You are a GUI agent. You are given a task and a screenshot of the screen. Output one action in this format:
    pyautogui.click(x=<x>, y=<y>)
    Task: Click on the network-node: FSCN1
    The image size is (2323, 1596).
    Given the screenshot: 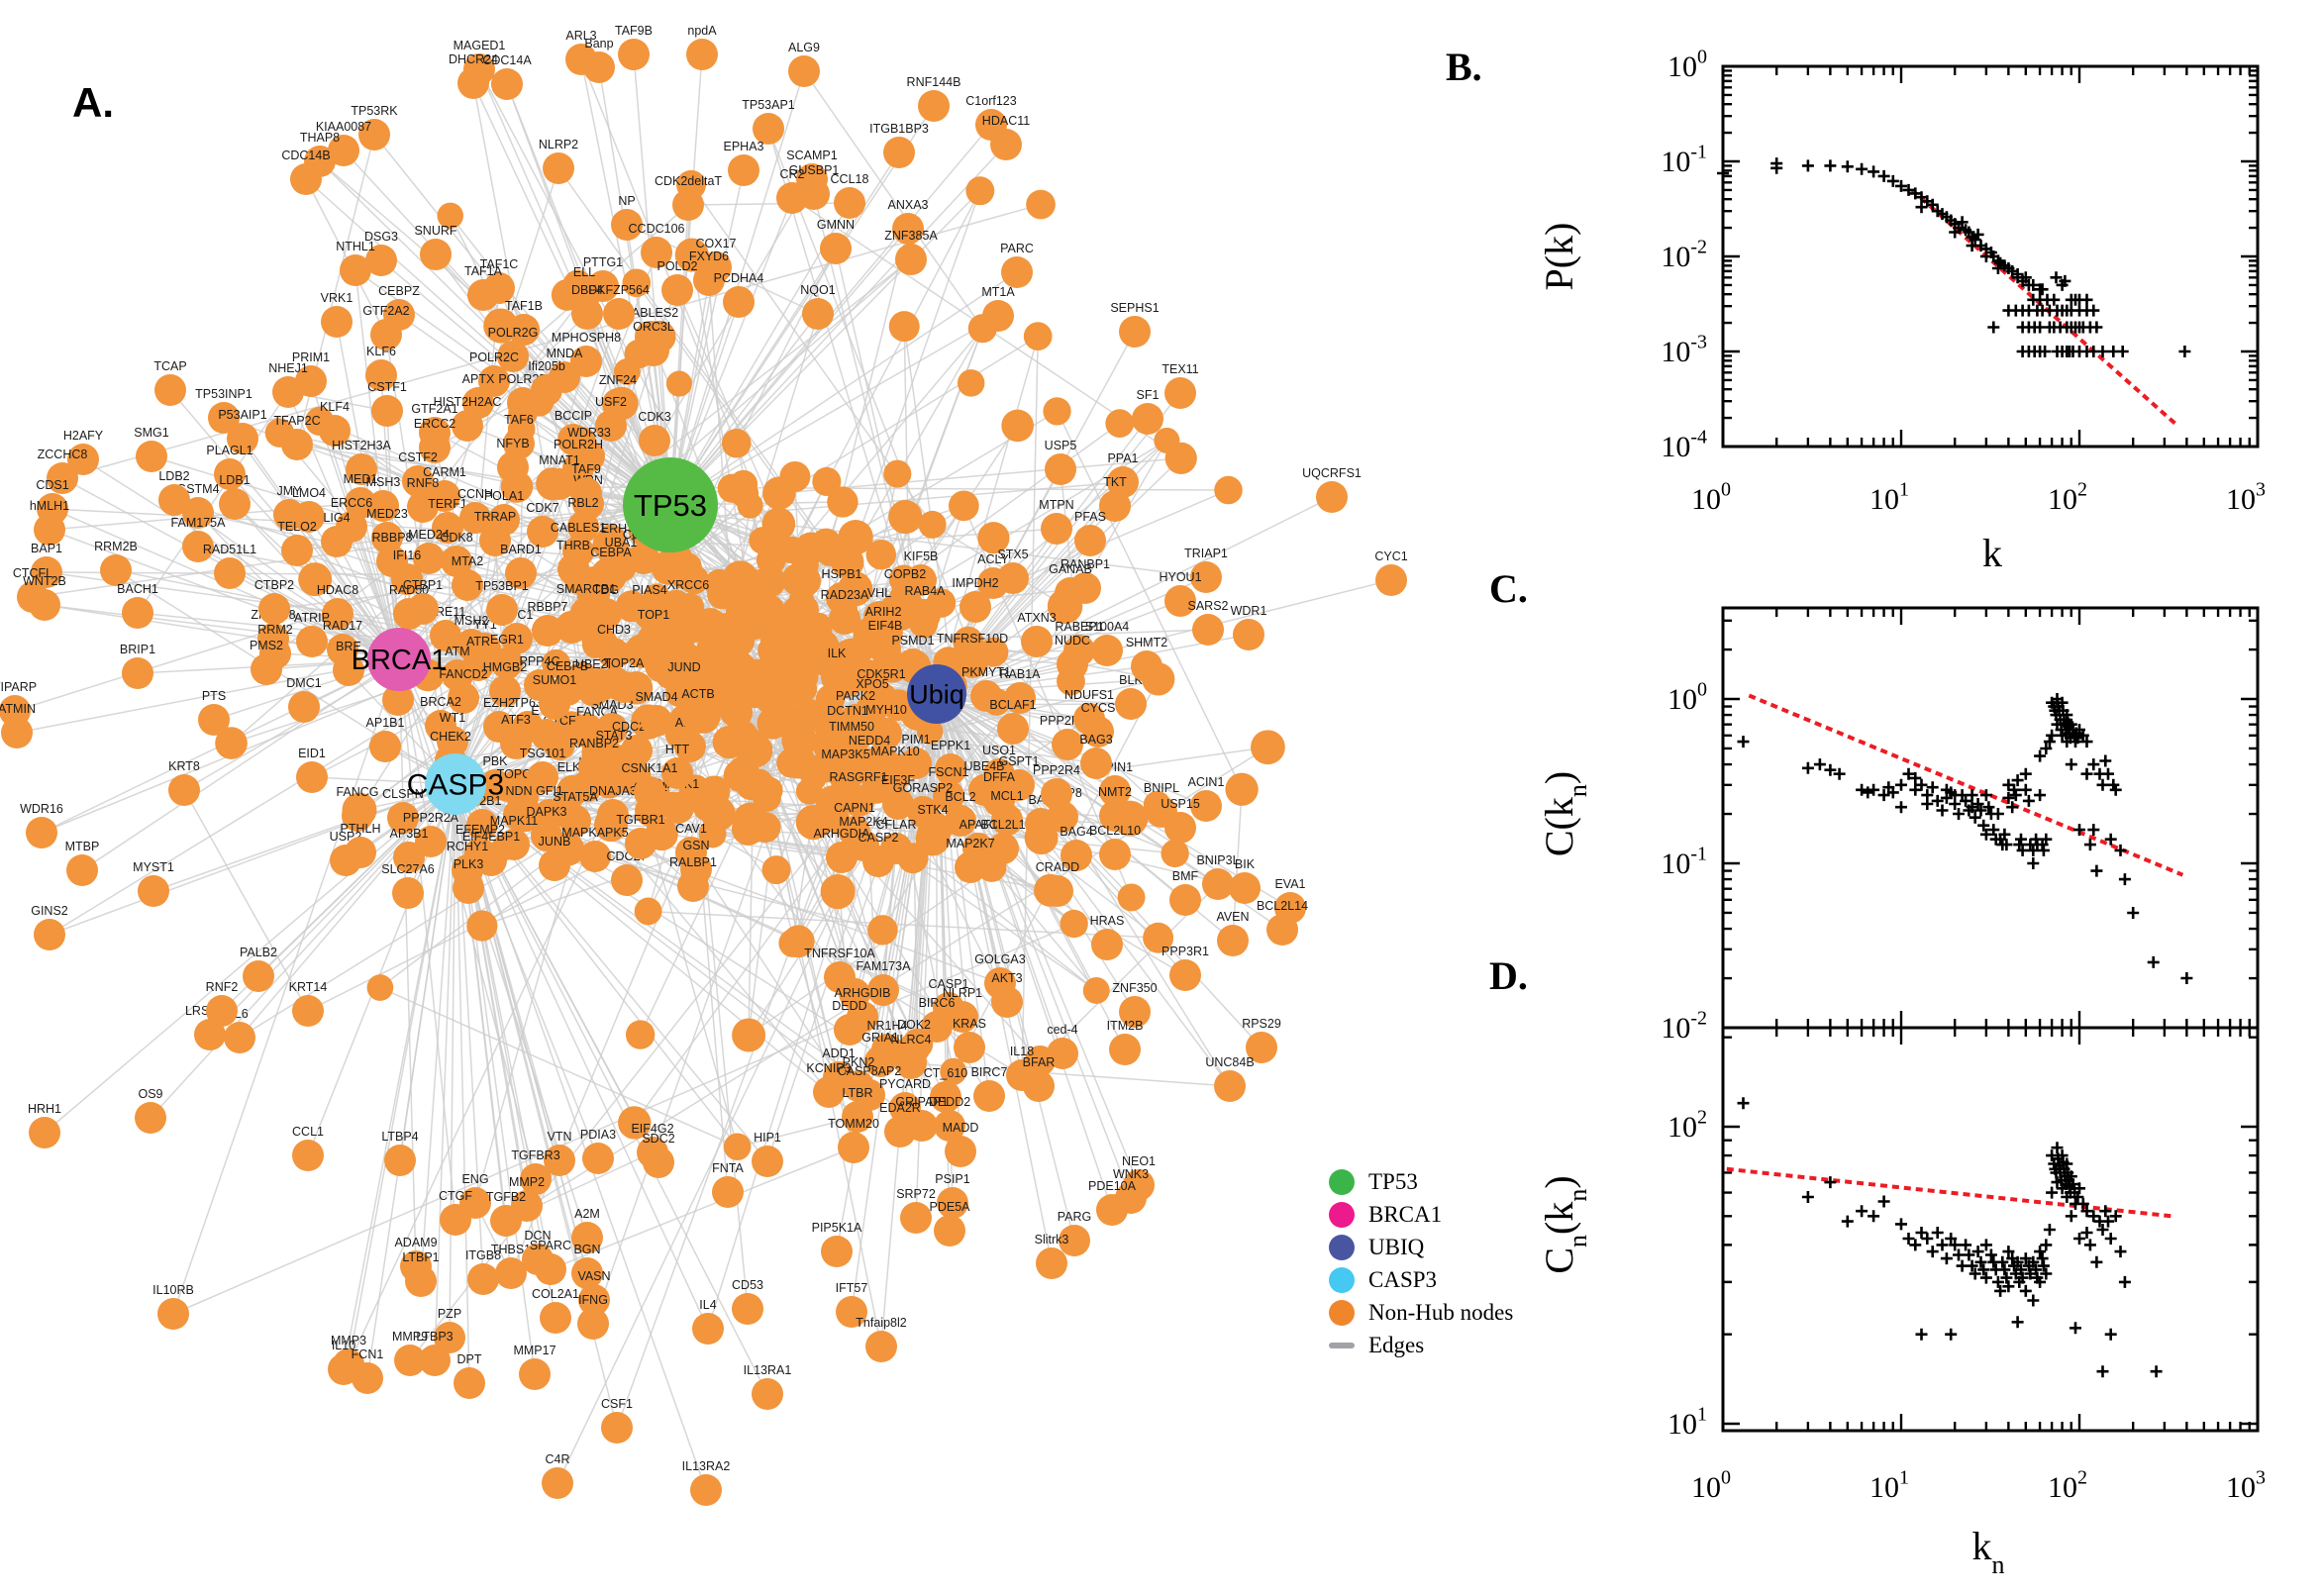 What is the action you would take?
    pyautogui.click(x=949, y=788)
    